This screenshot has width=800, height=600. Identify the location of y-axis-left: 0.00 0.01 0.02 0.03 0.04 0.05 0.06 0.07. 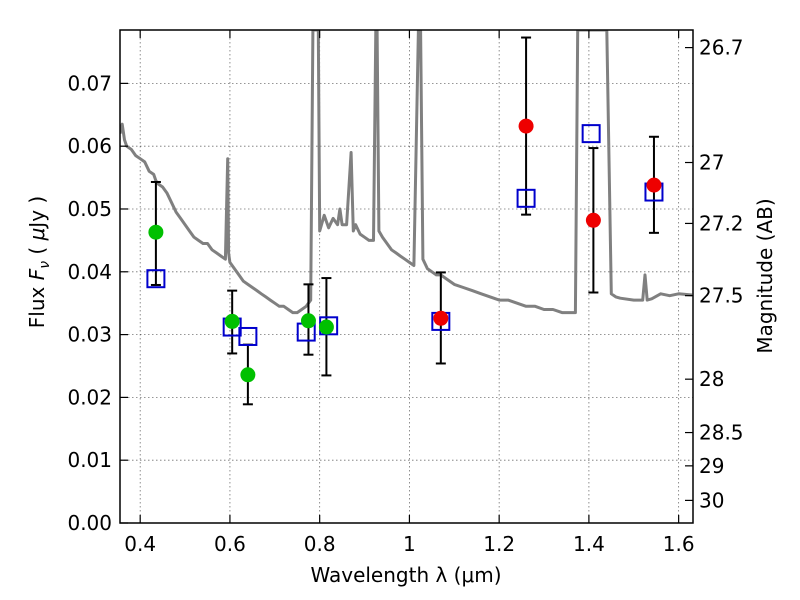
(97, 303).